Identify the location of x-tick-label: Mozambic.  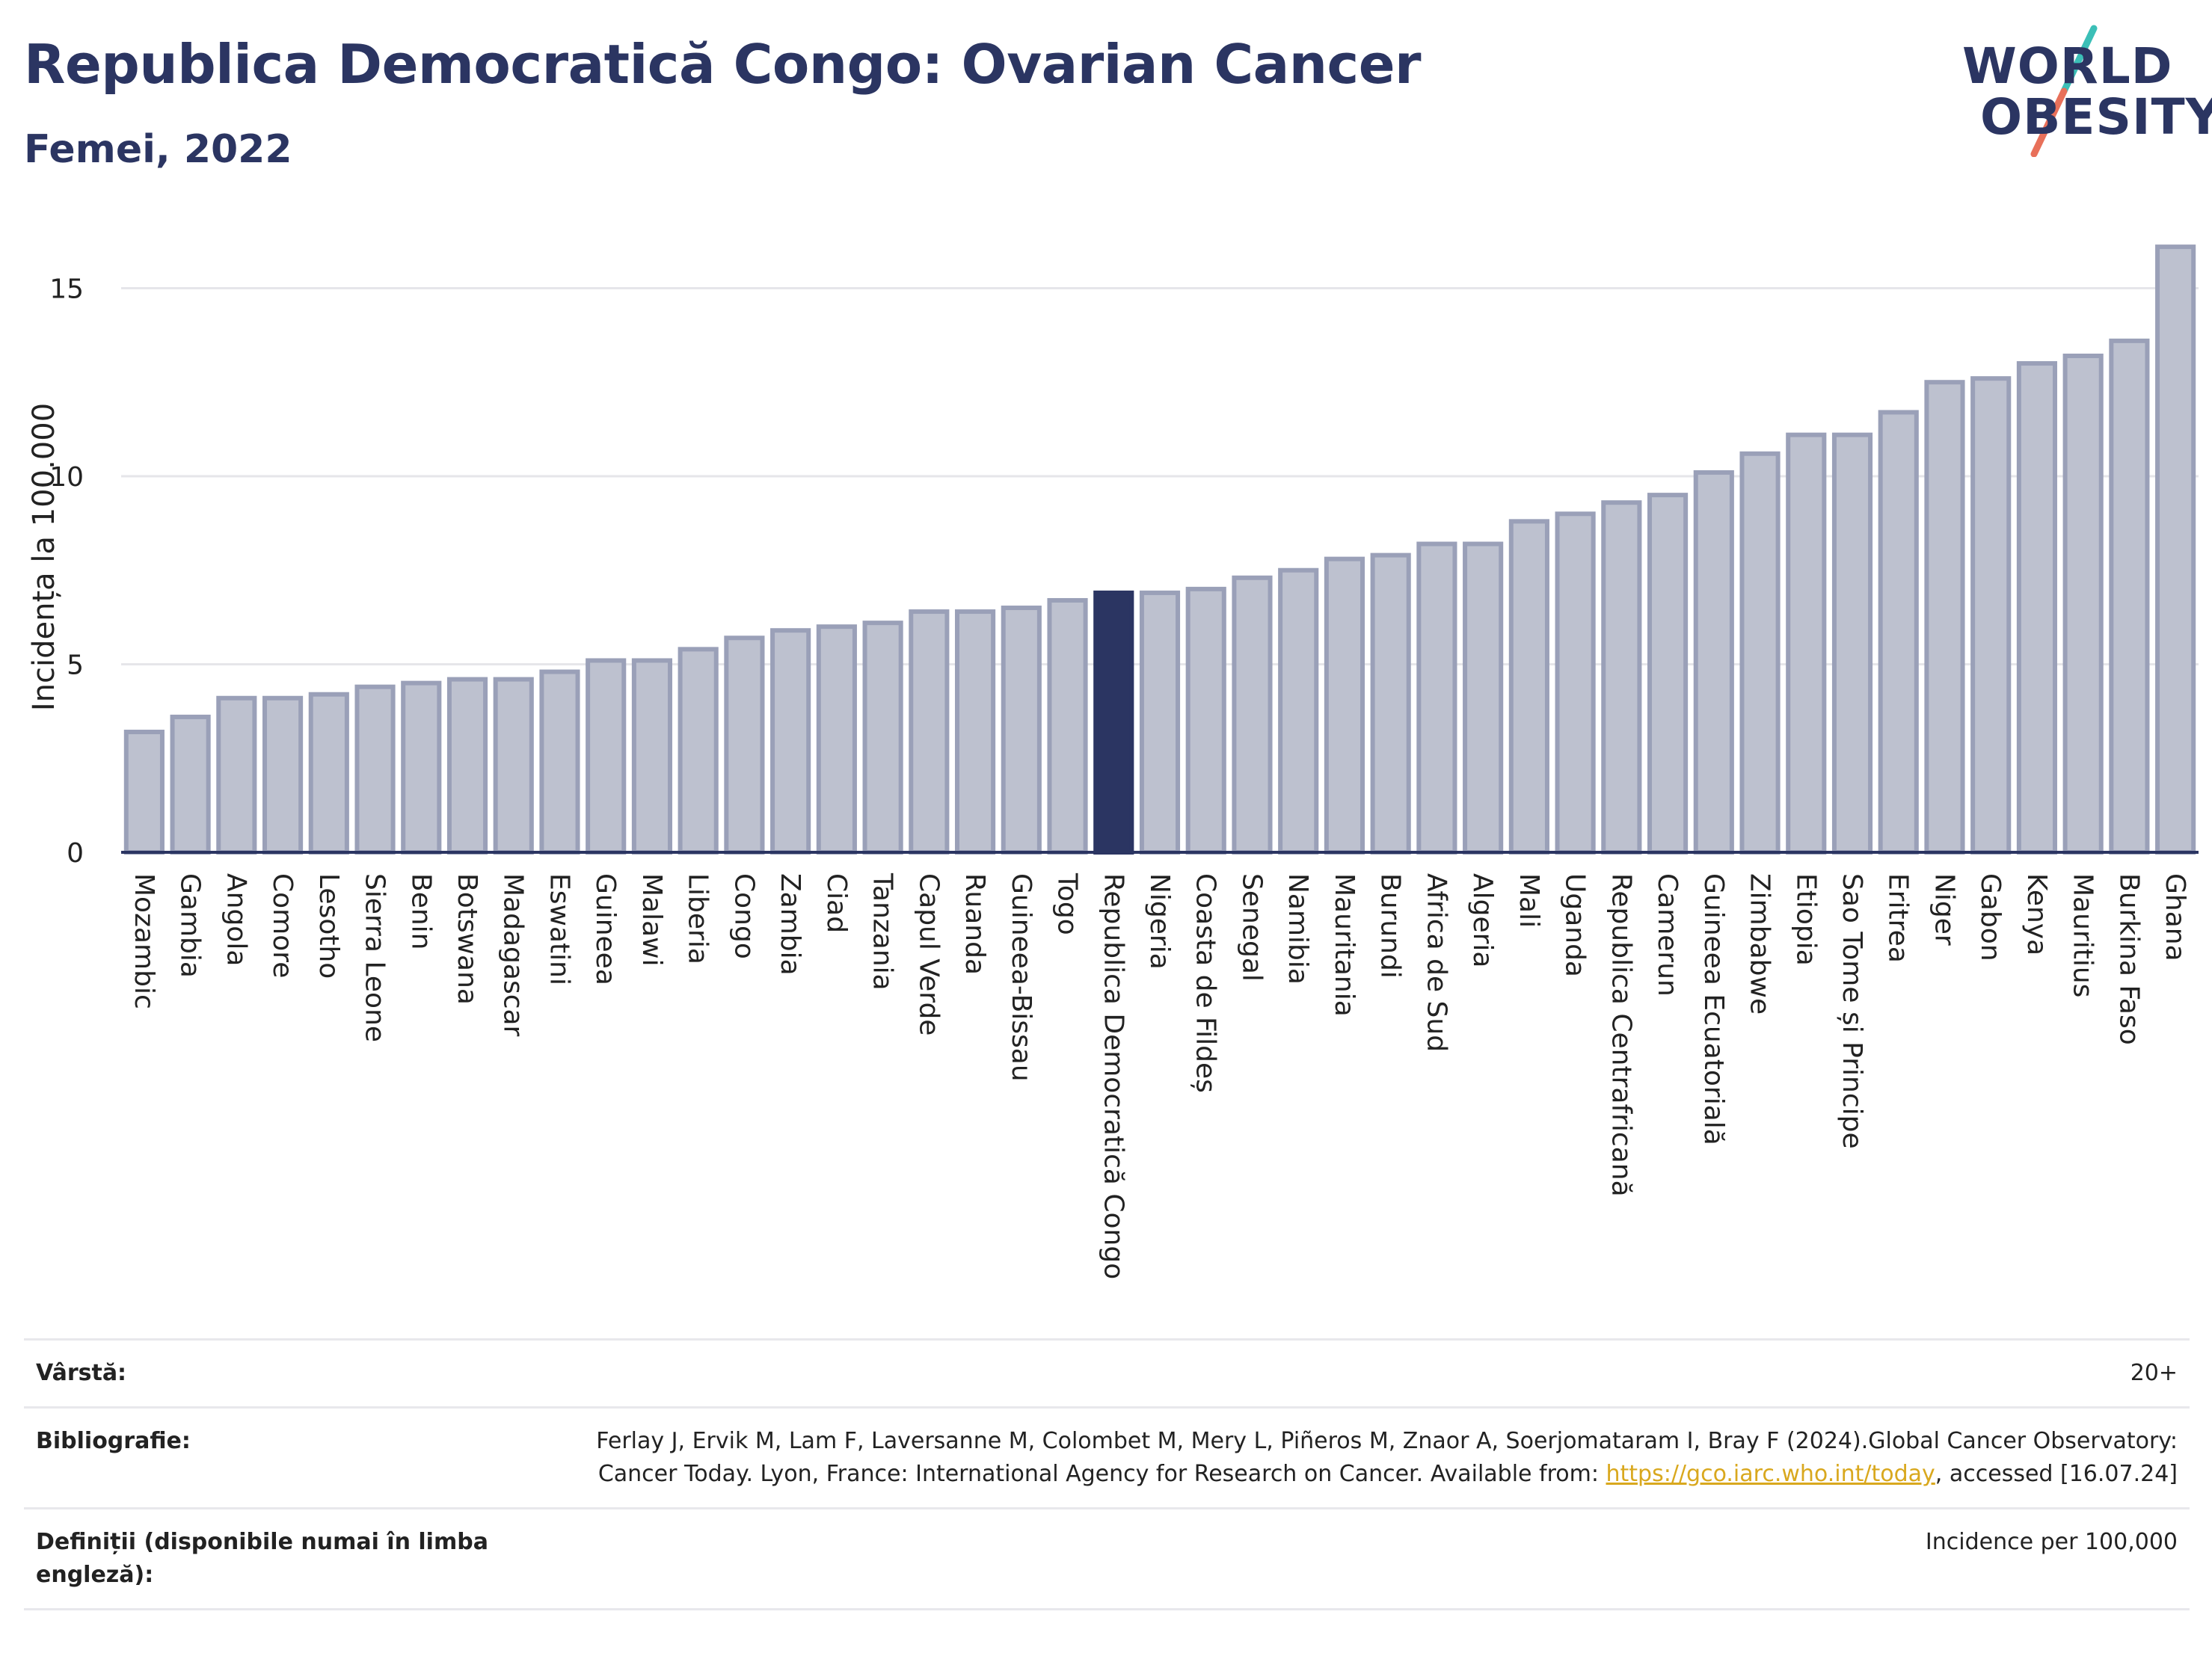
(144, 941).